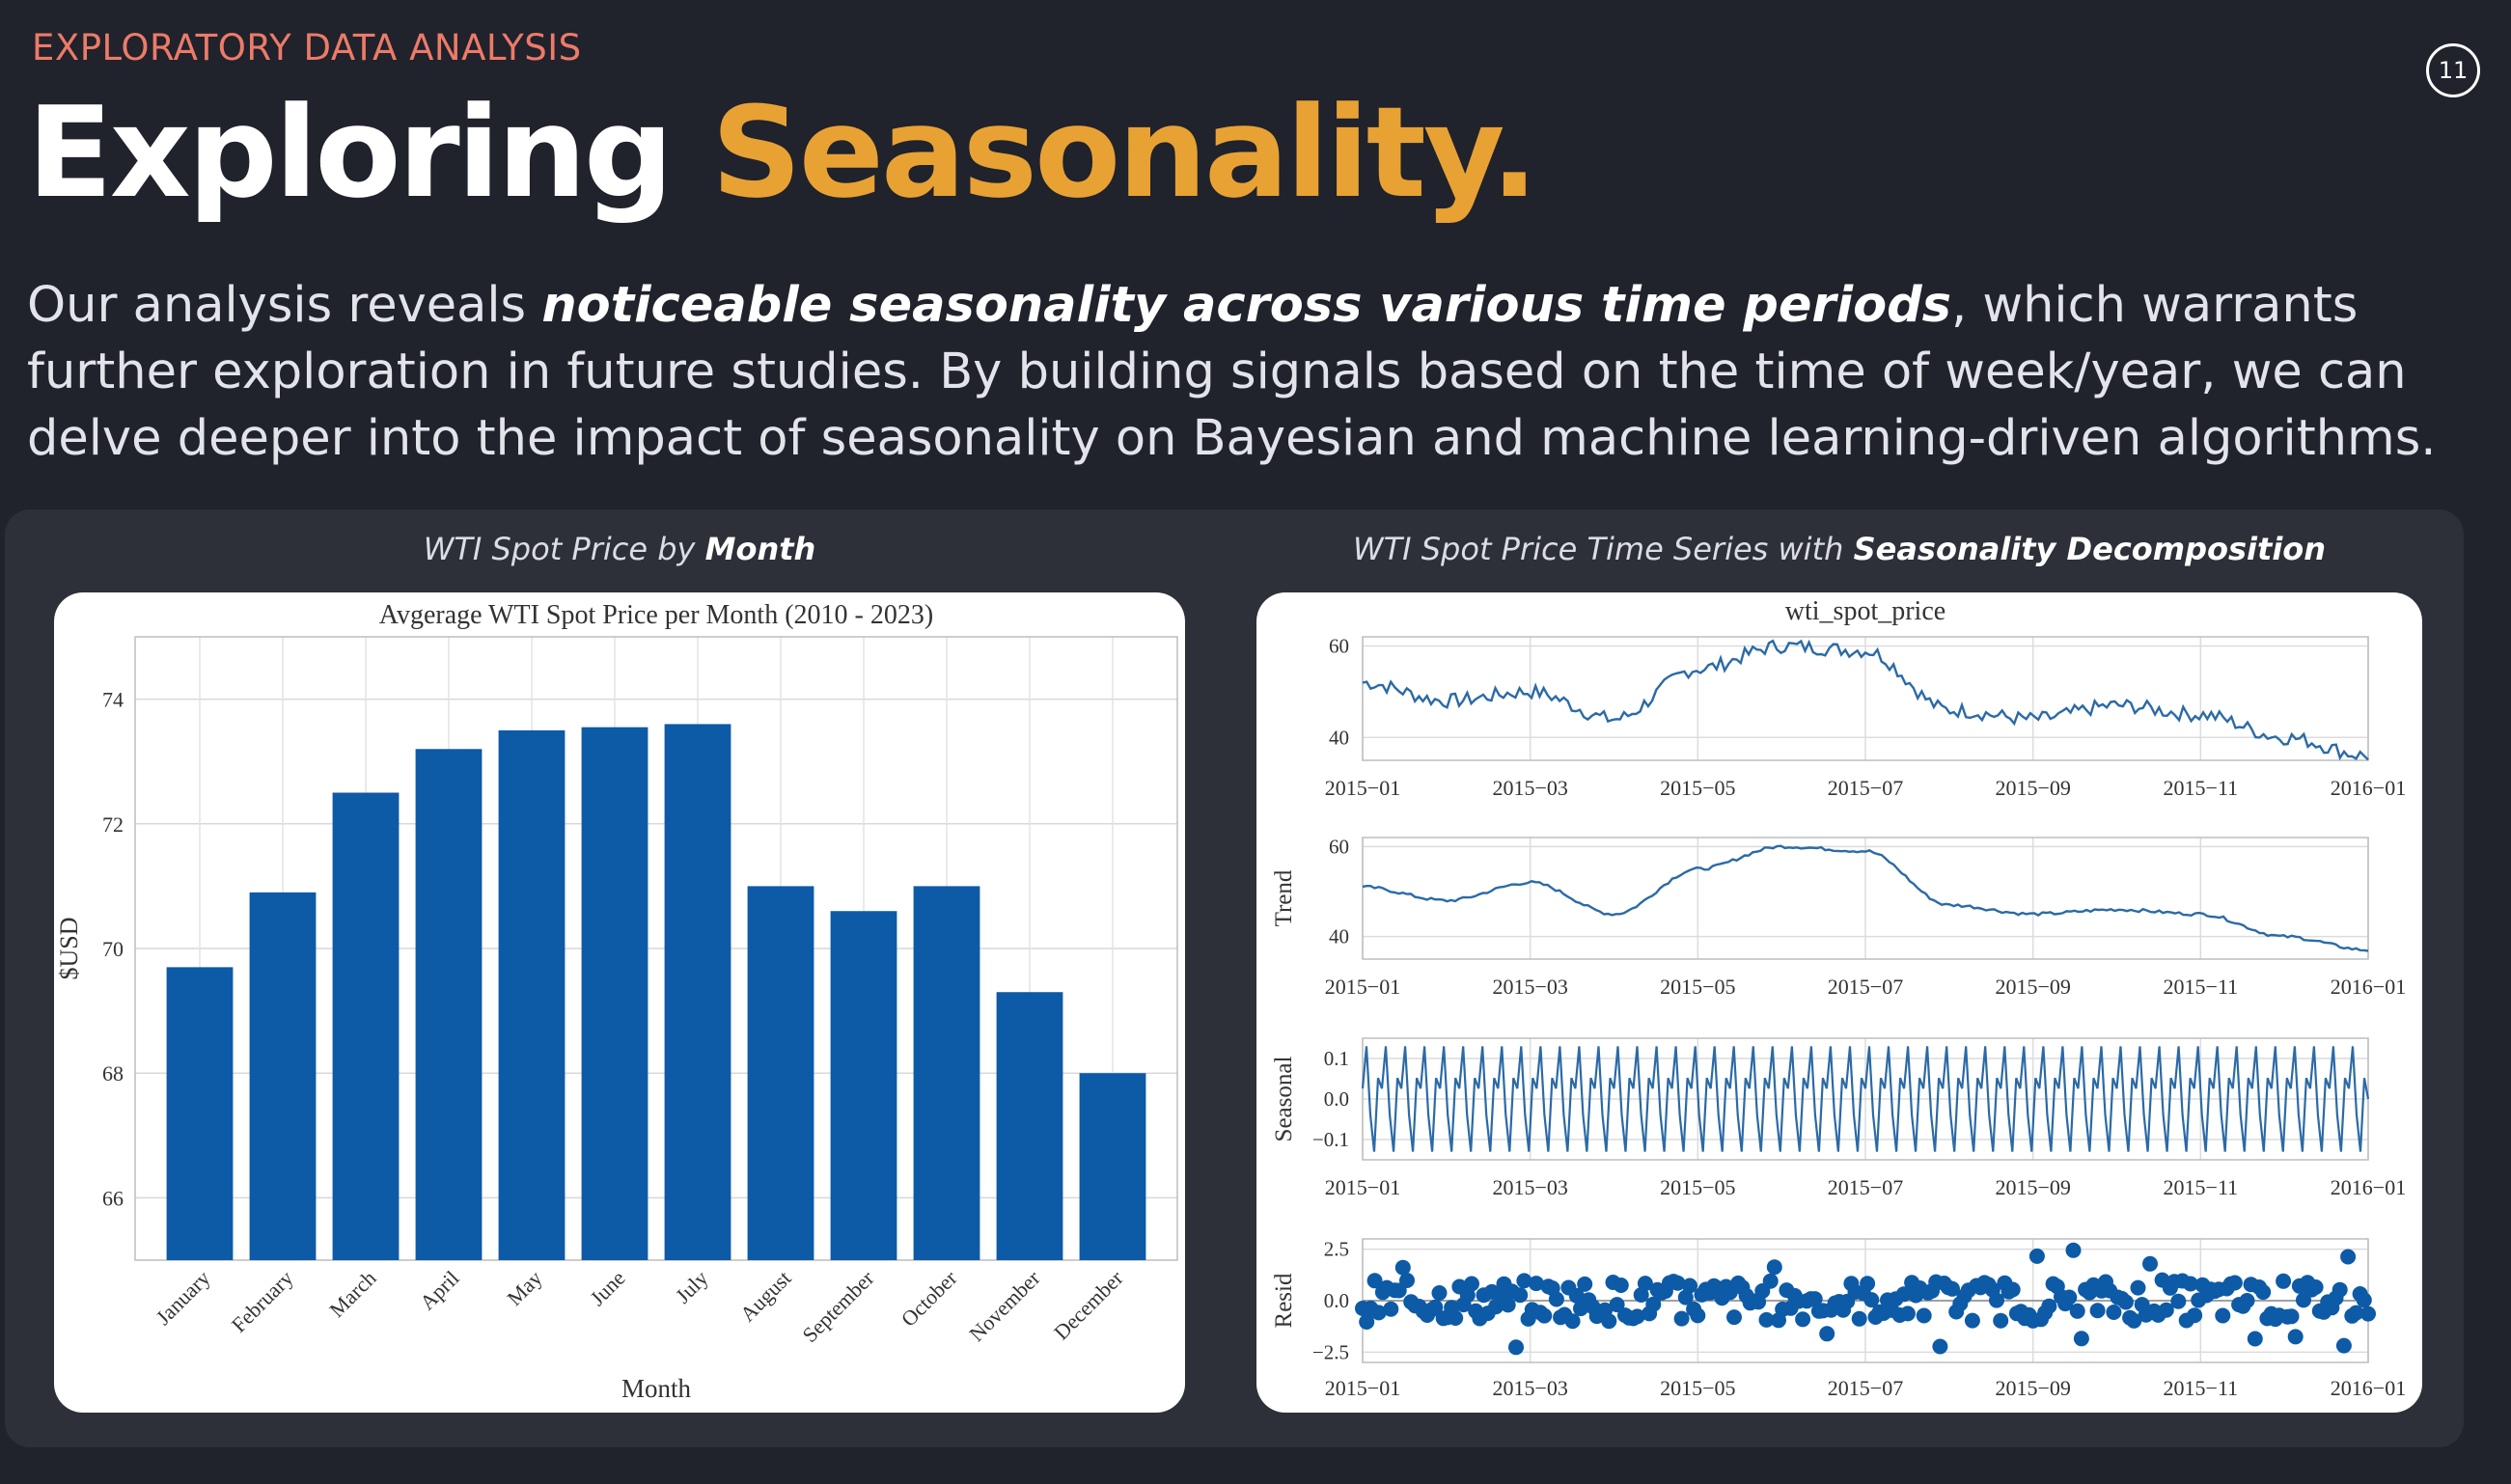 Image resolution: width=2511 pixels, height=1484 pixels. I want to click on price-series-line, so click(1865, 700).